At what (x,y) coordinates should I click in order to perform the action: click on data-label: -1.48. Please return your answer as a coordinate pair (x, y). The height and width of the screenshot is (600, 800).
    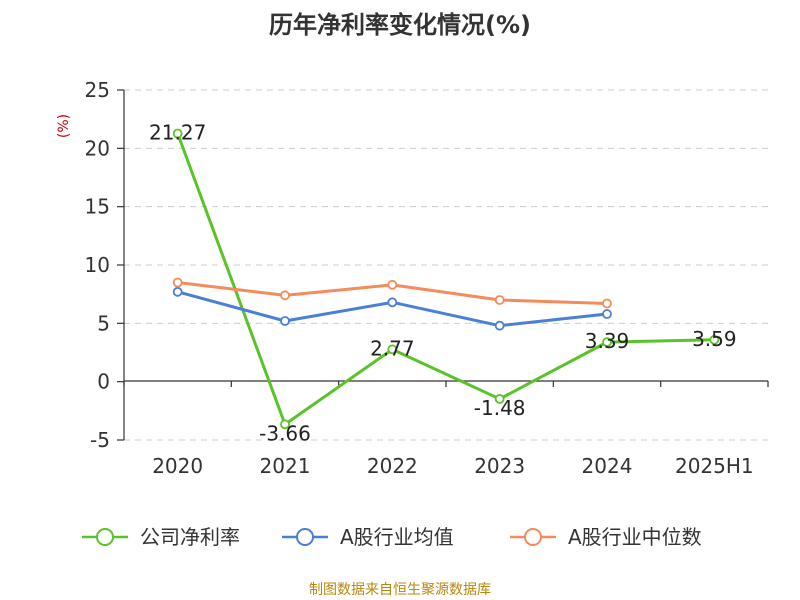
    Looking at the image, I should click on (500, 408).